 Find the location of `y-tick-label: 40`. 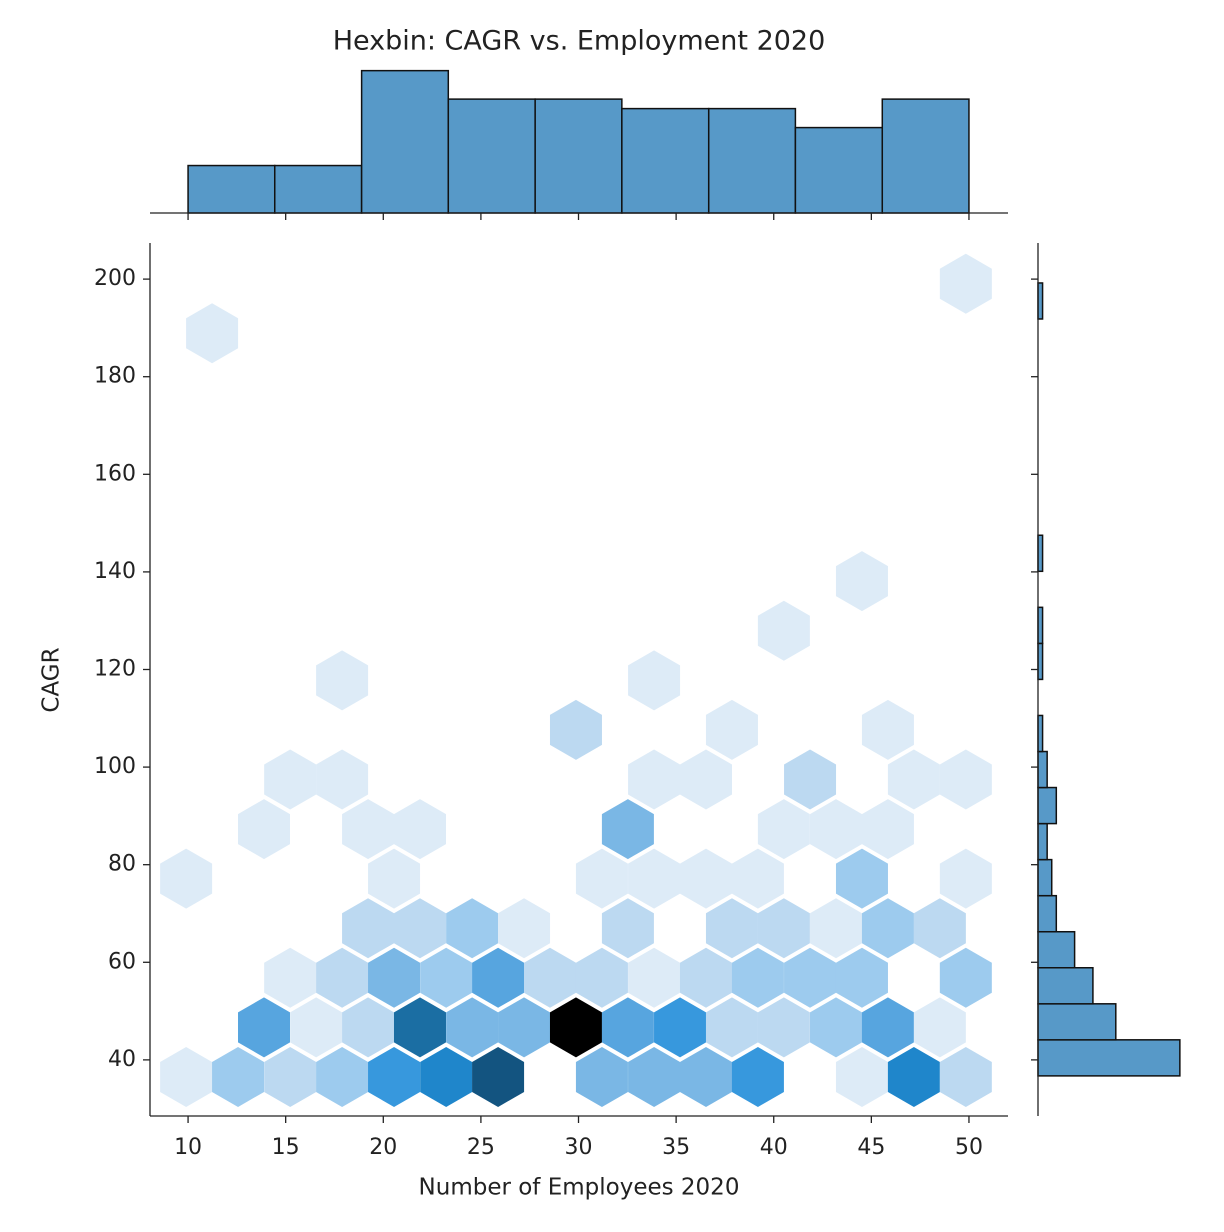

y-tick-label: 40 is located at coordinates (122, 1059).